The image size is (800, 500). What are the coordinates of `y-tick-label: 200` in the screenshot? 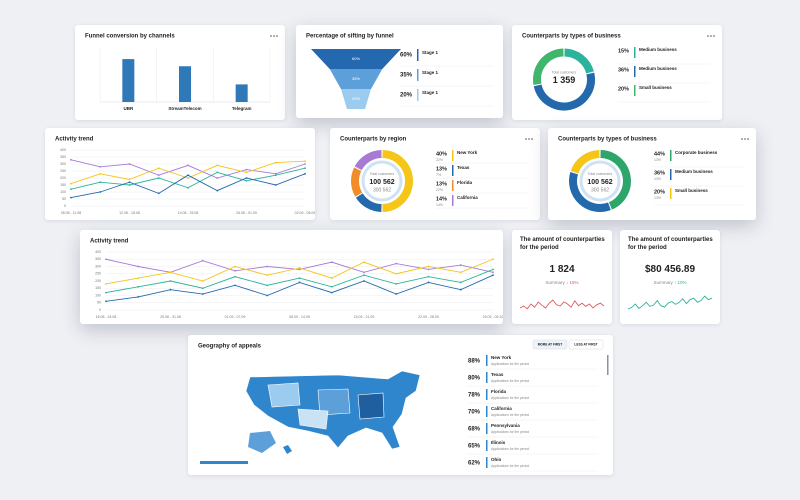 It's located at (63, 178).